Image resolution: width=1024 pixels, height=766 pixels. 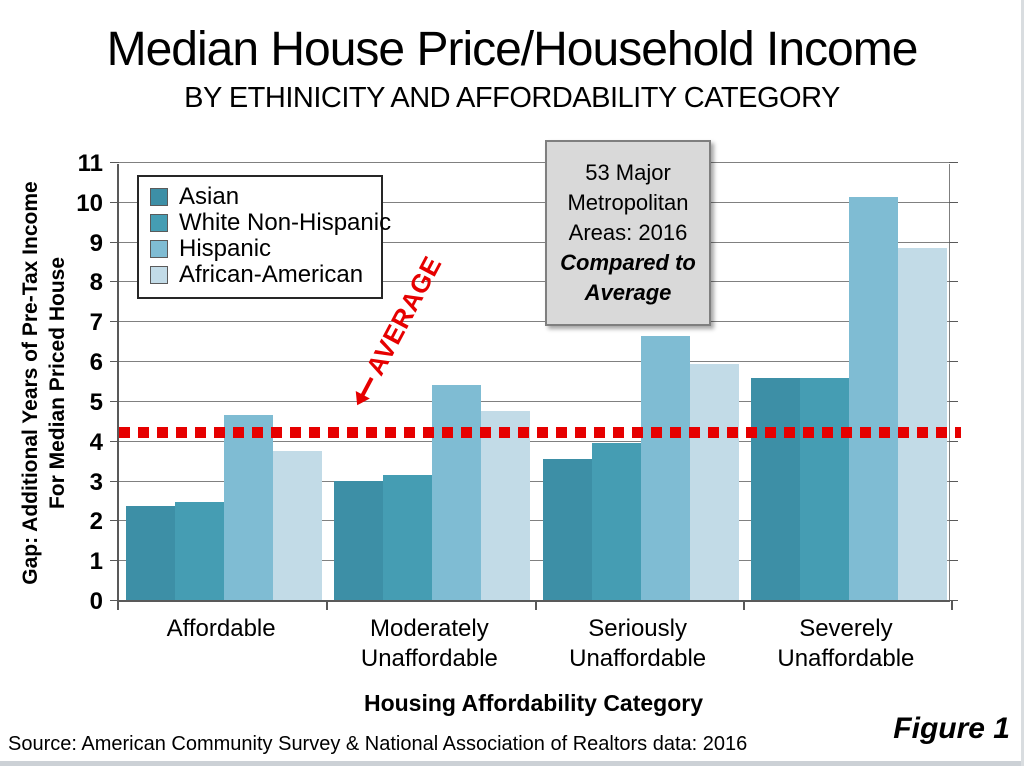 I want to click on legend-item: African-American, so click(x=261, y=274).